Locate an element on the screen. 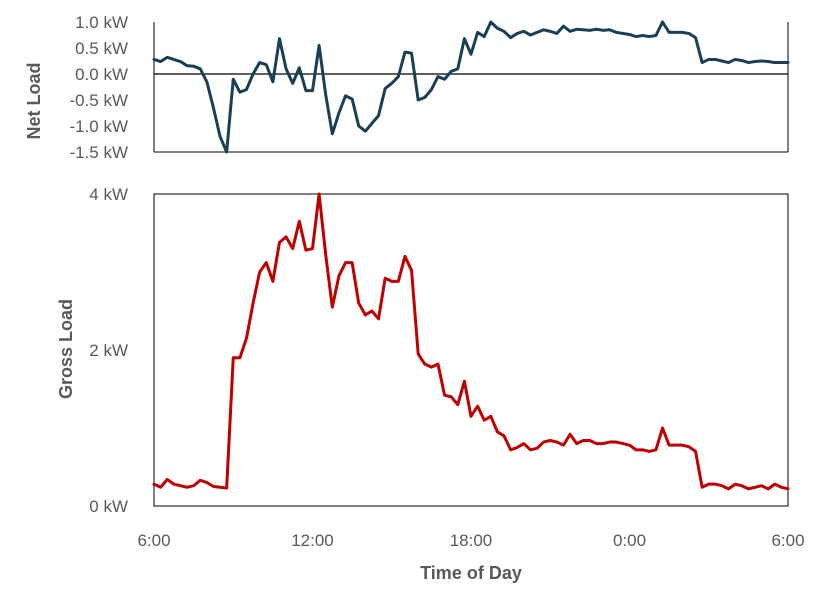 This screenshot has height=610, width=823. x-axis-title: Time of Day is located at coordinates (471, 573).